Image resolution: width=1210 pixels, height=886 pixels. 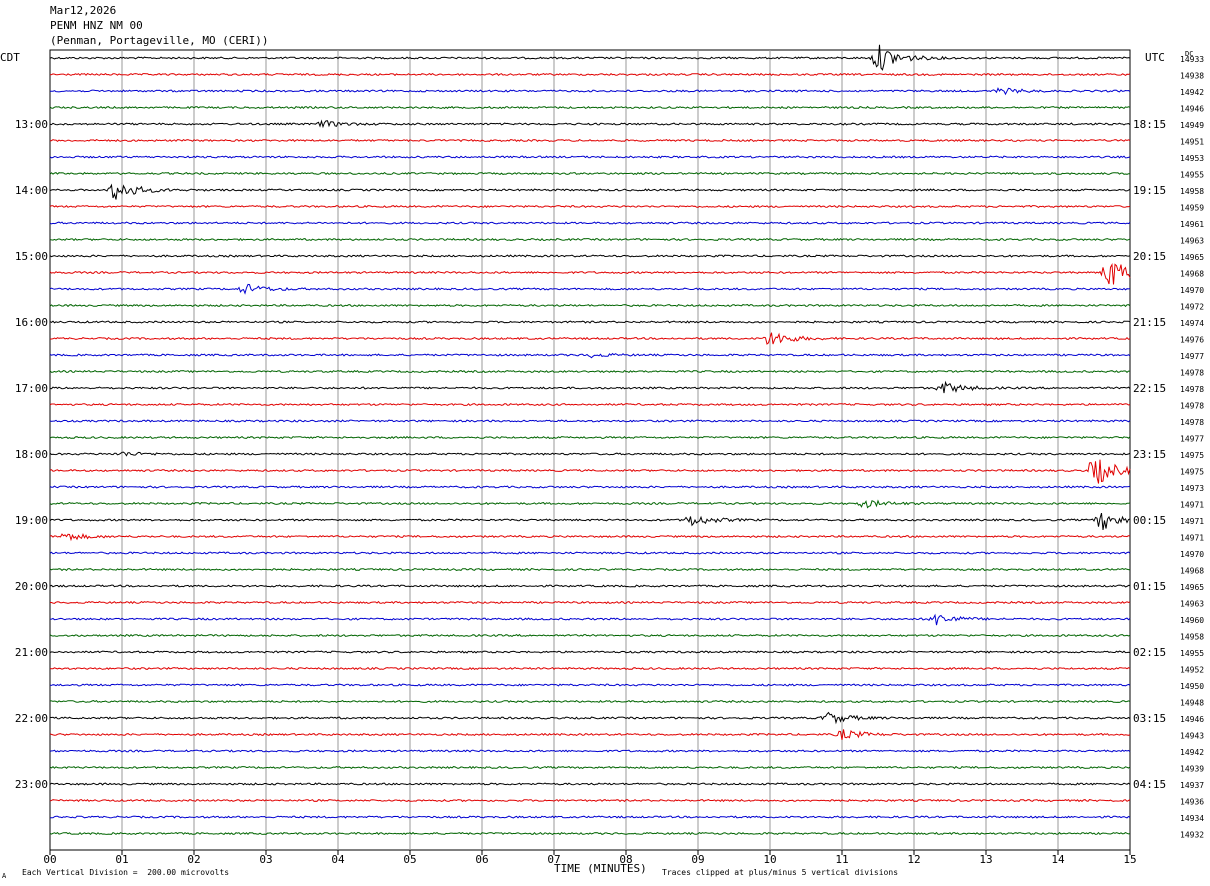 I want to click on dc-offset-label: 14951, so click(x=1192, y=142).